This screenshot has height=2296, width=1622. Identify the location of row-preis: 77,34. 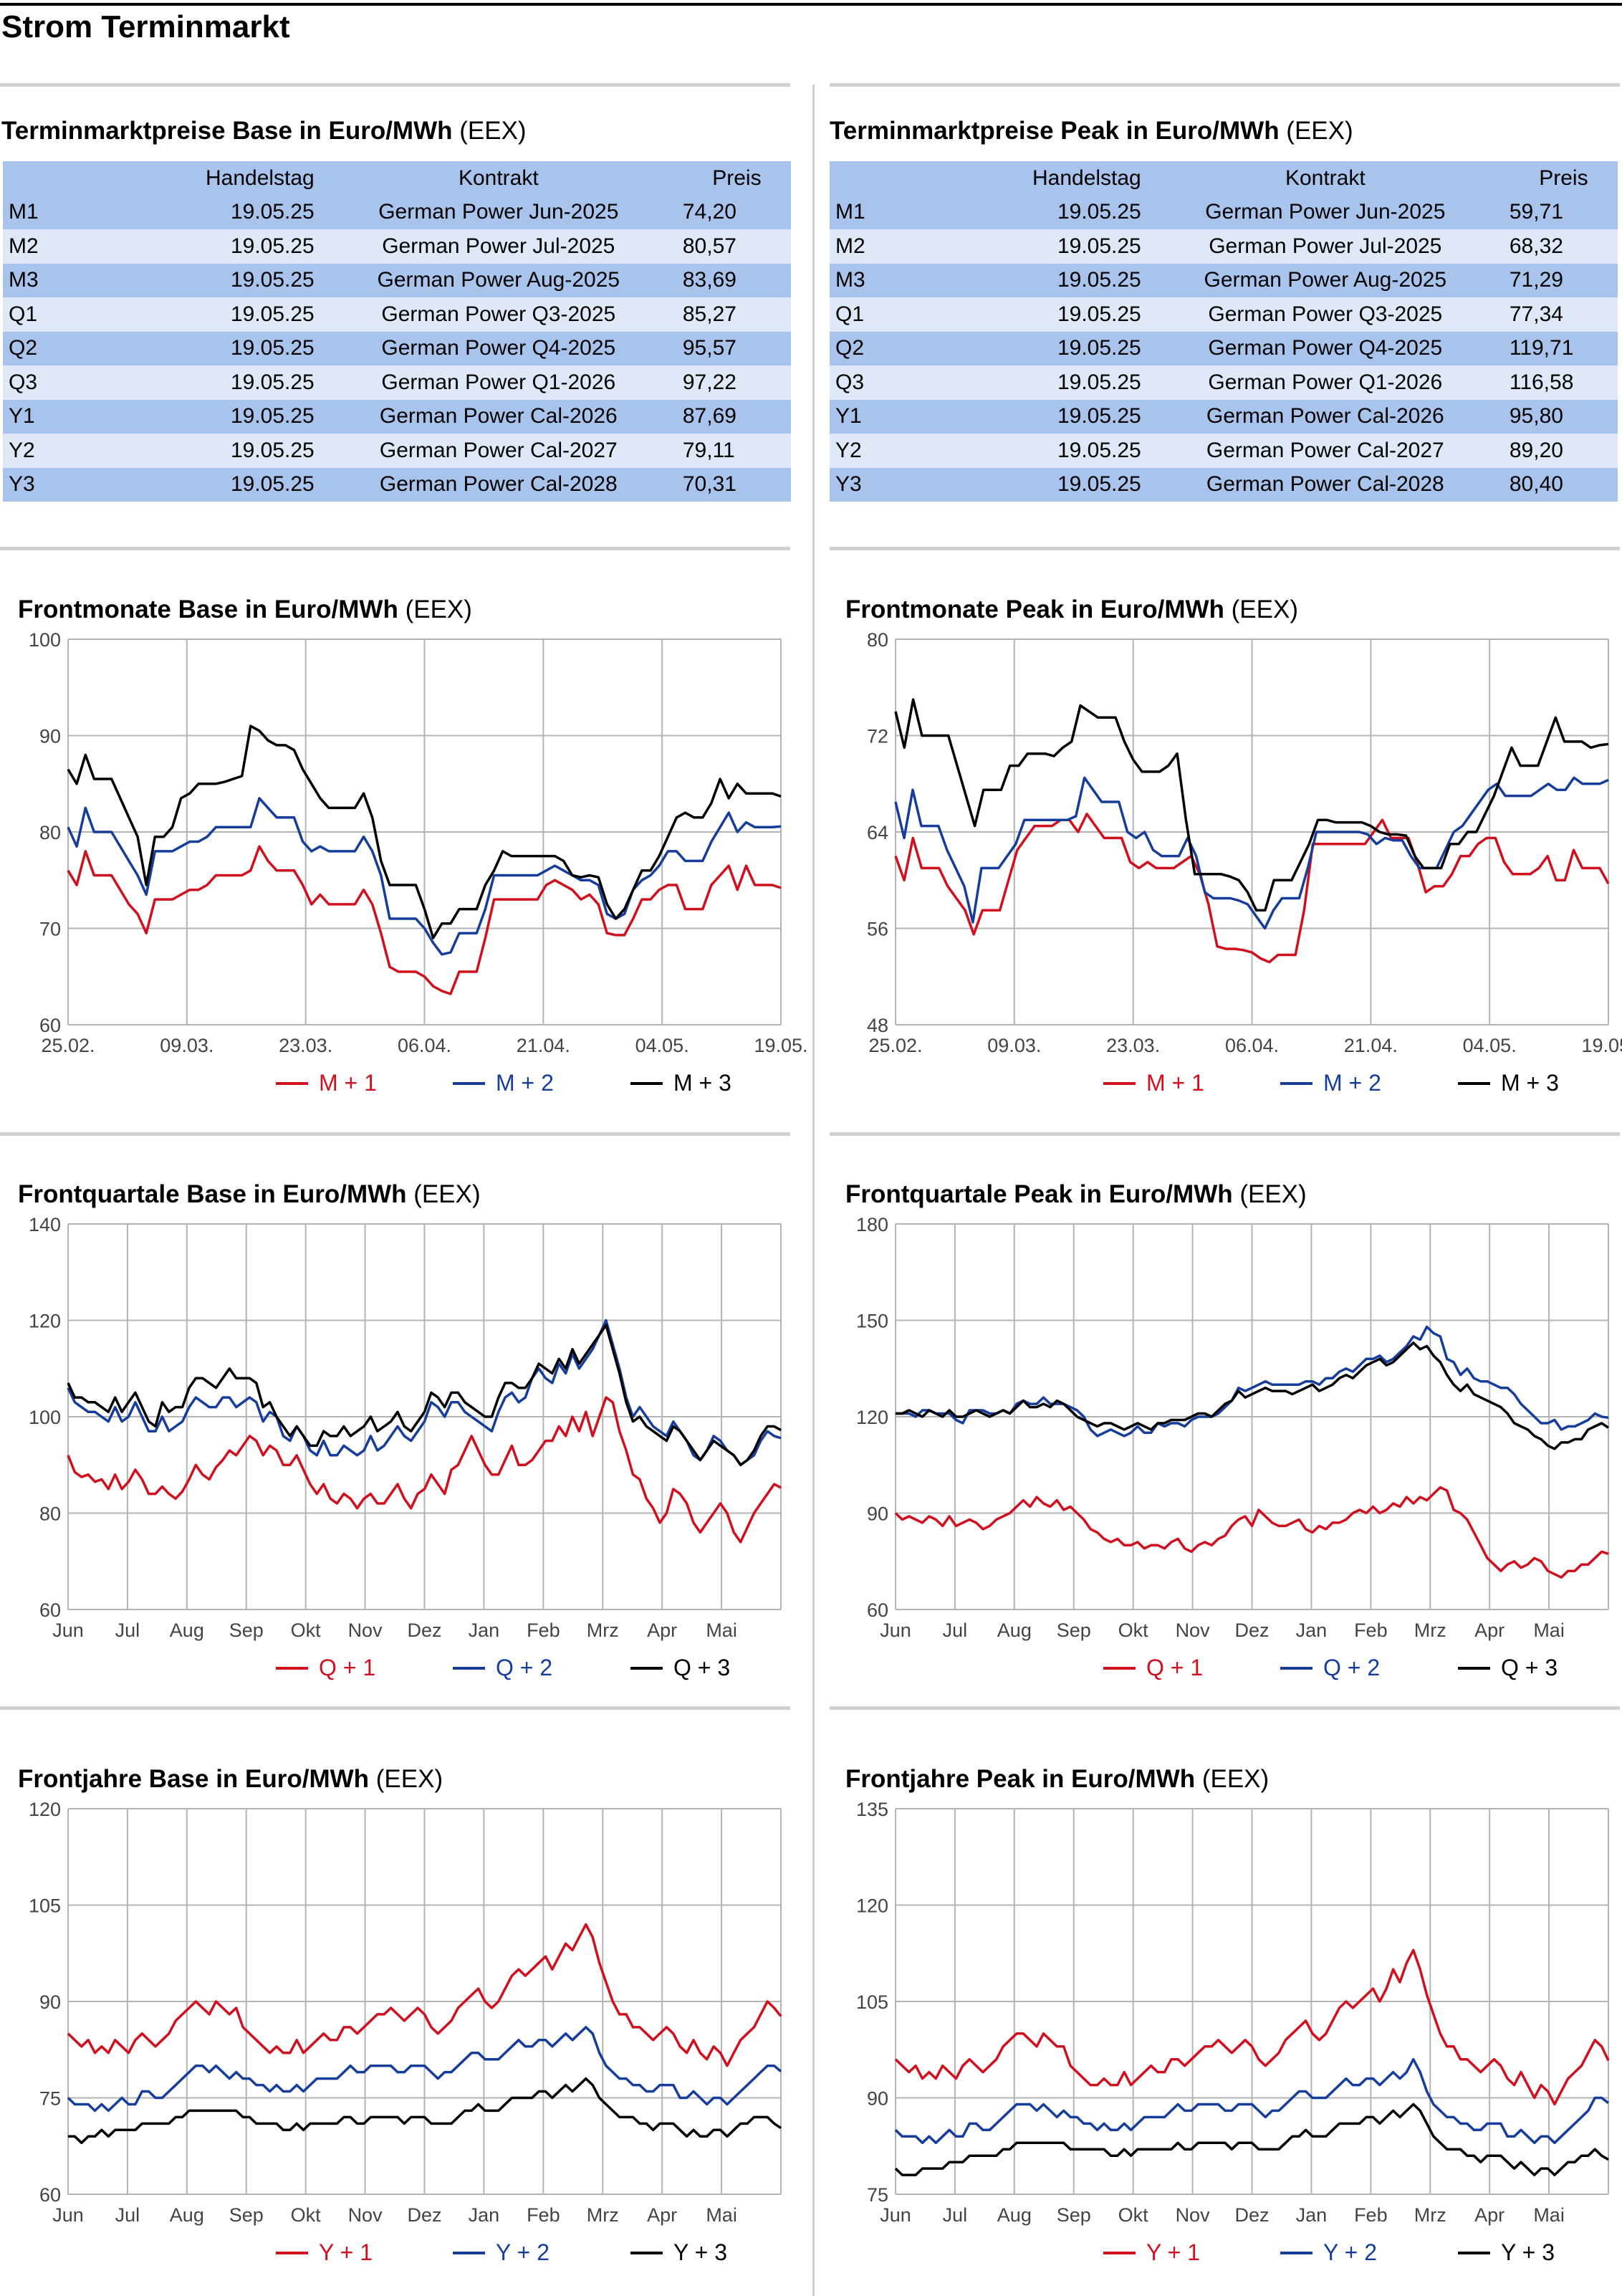
(1560, 314).